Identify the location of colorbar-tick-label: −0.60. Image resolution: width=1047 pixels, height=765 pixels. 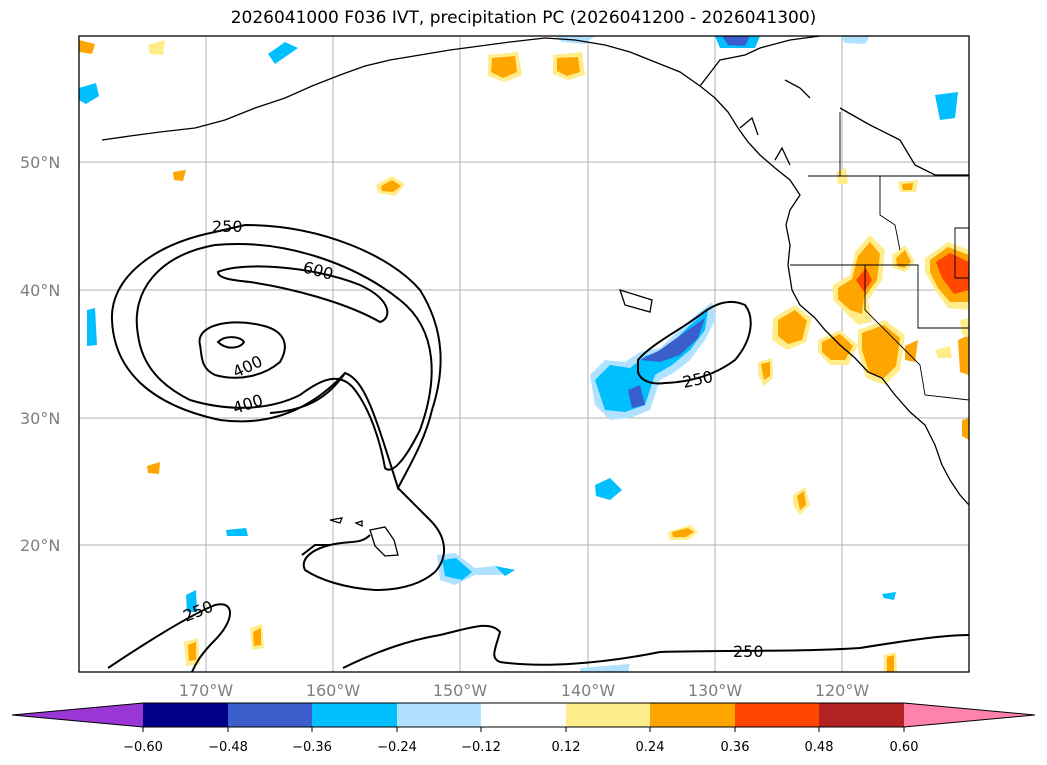
(143, 747).